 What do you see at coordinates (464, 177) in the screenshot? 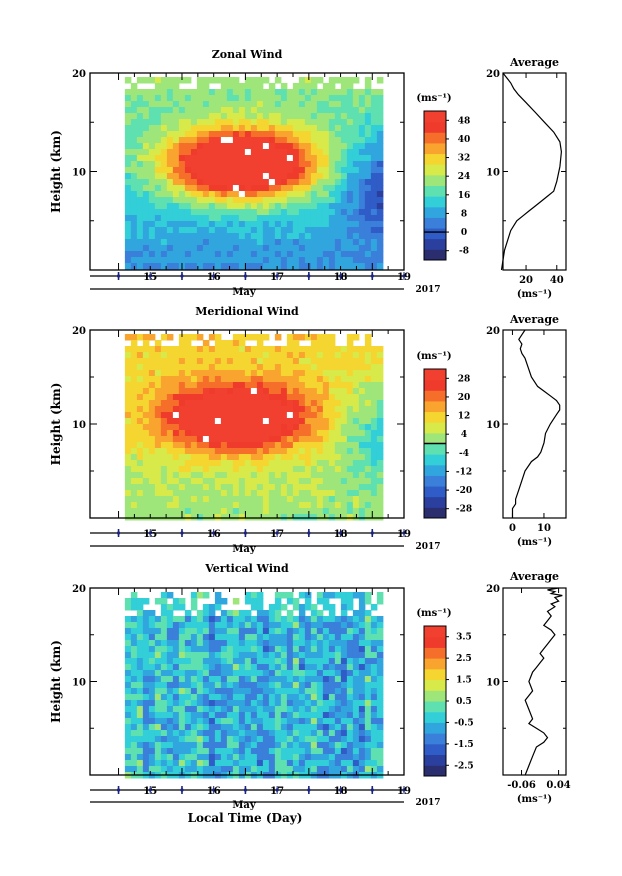
I see `colorbar-tick-label: 24` at bounding box center [464, 177].